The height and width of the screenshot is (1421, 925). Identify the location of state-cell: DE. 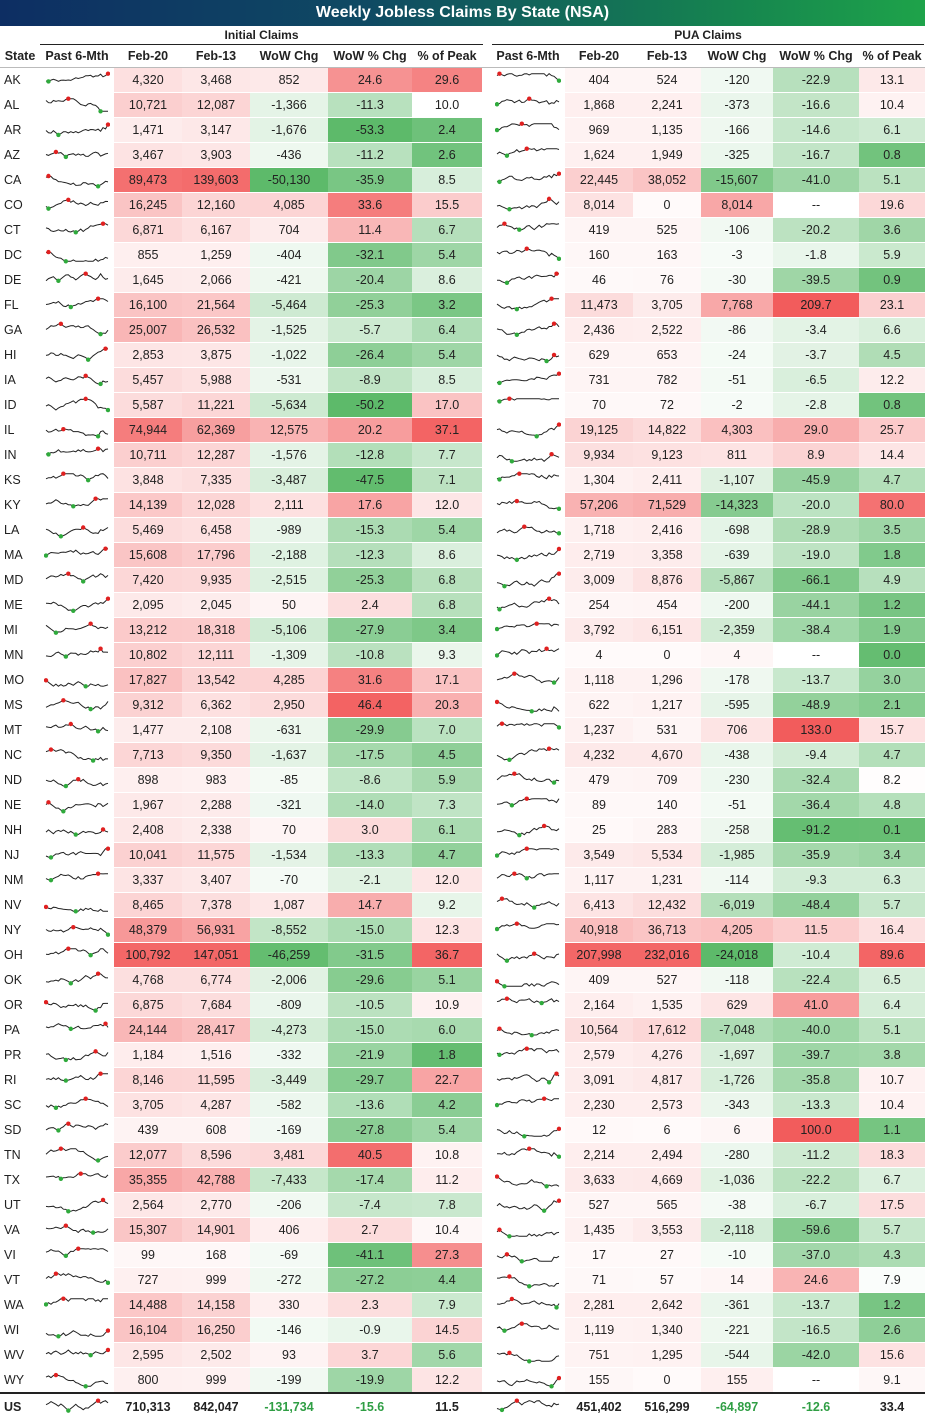
(20, 280).